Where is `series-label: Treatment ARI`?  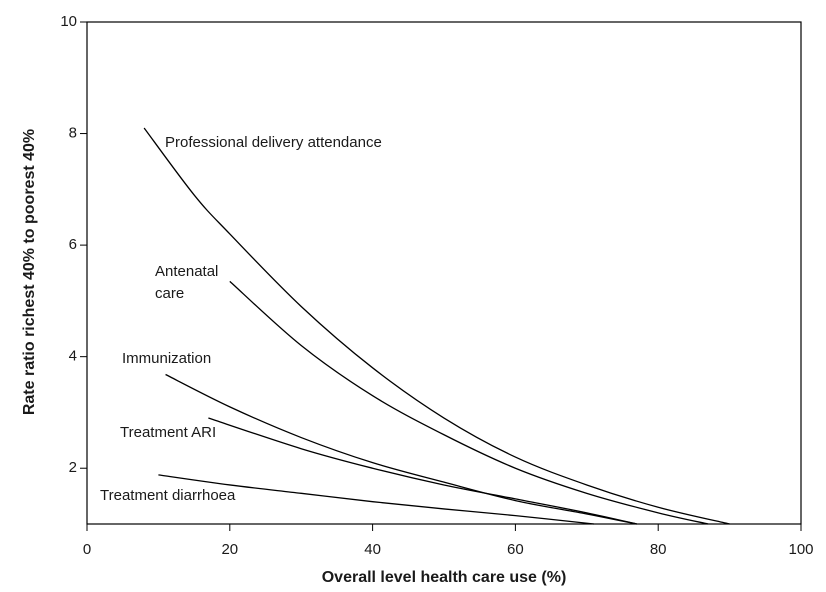
series-label: Treatment ARI is located at coordinates (168, 432).